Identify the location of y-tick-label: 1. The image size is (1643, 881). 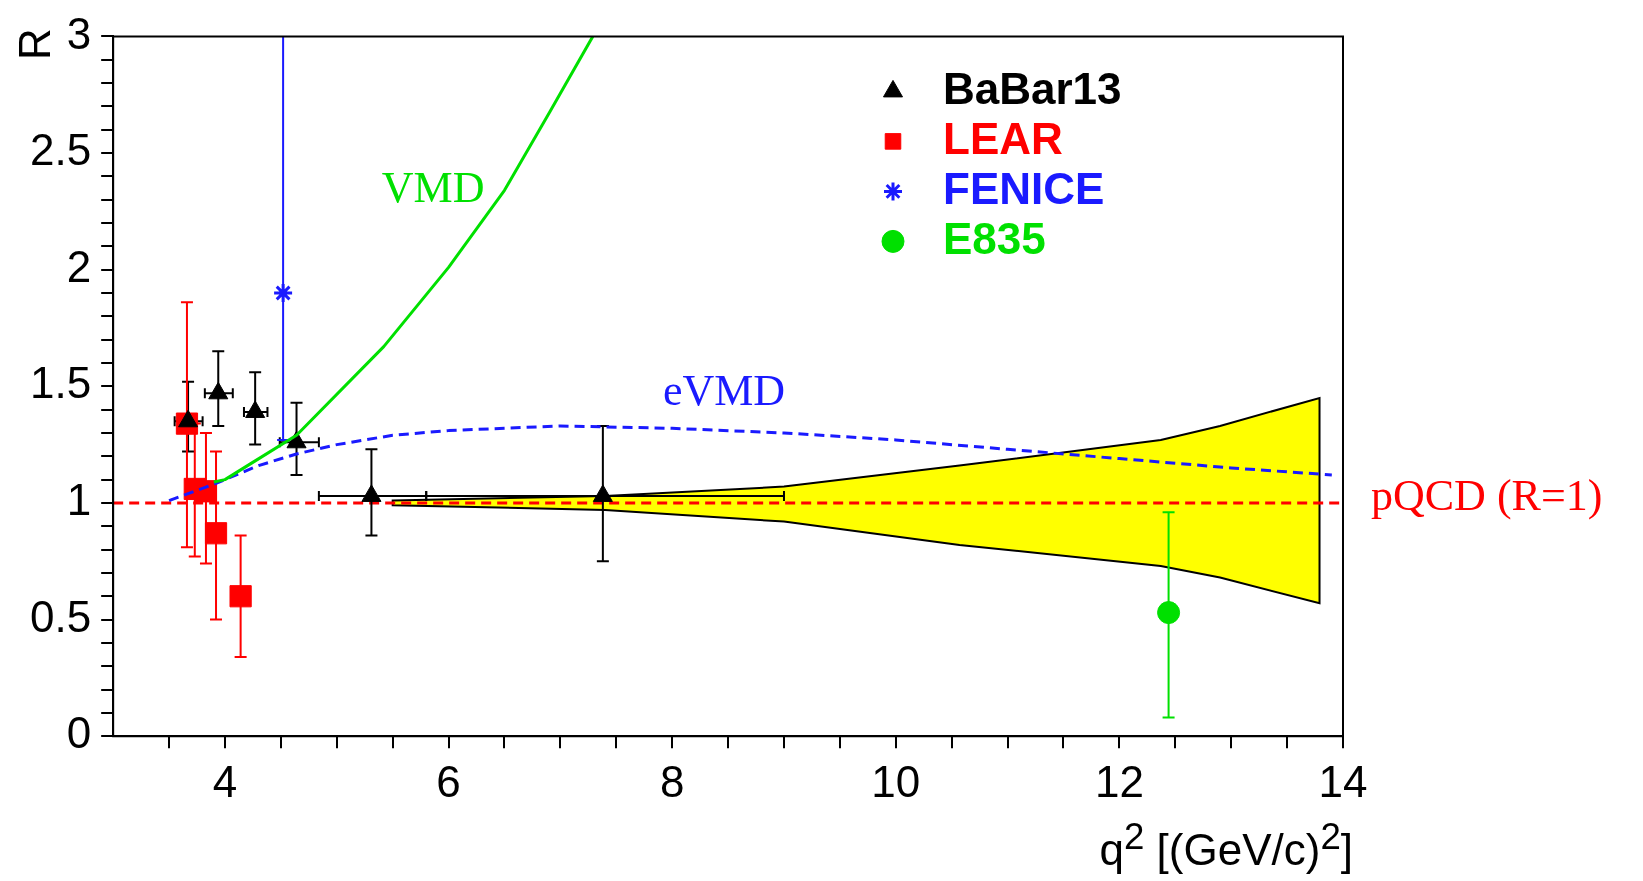
(79, 500).